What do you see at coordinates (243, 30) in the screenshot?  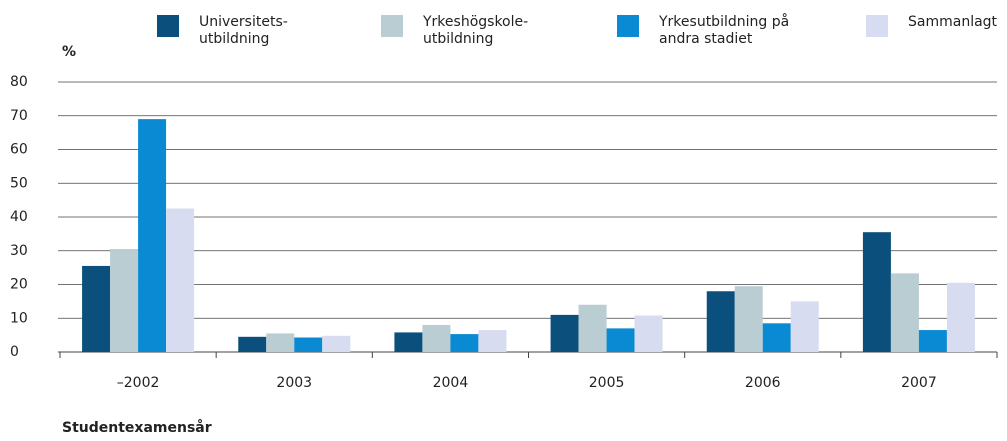 I see `legend-label: Universitets- utbildning` at bounding box center [243, 30].